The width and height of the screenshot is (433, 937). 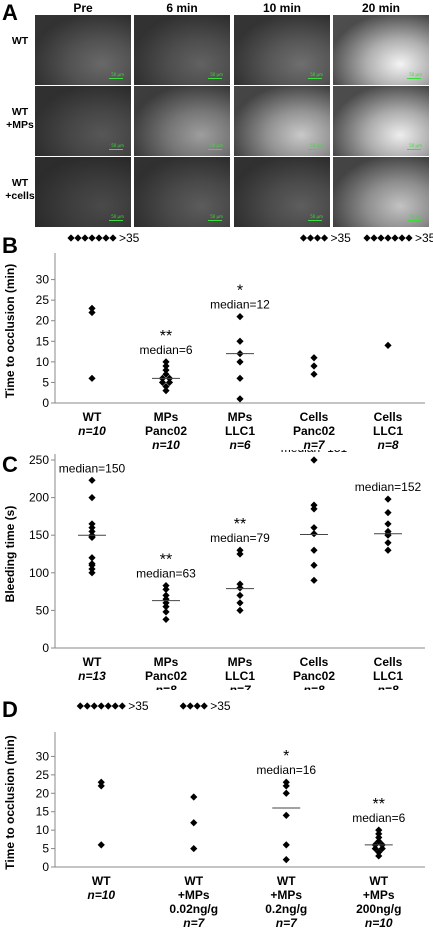 I want to click on y-tick-label: 25, so click(x=43, y=300).